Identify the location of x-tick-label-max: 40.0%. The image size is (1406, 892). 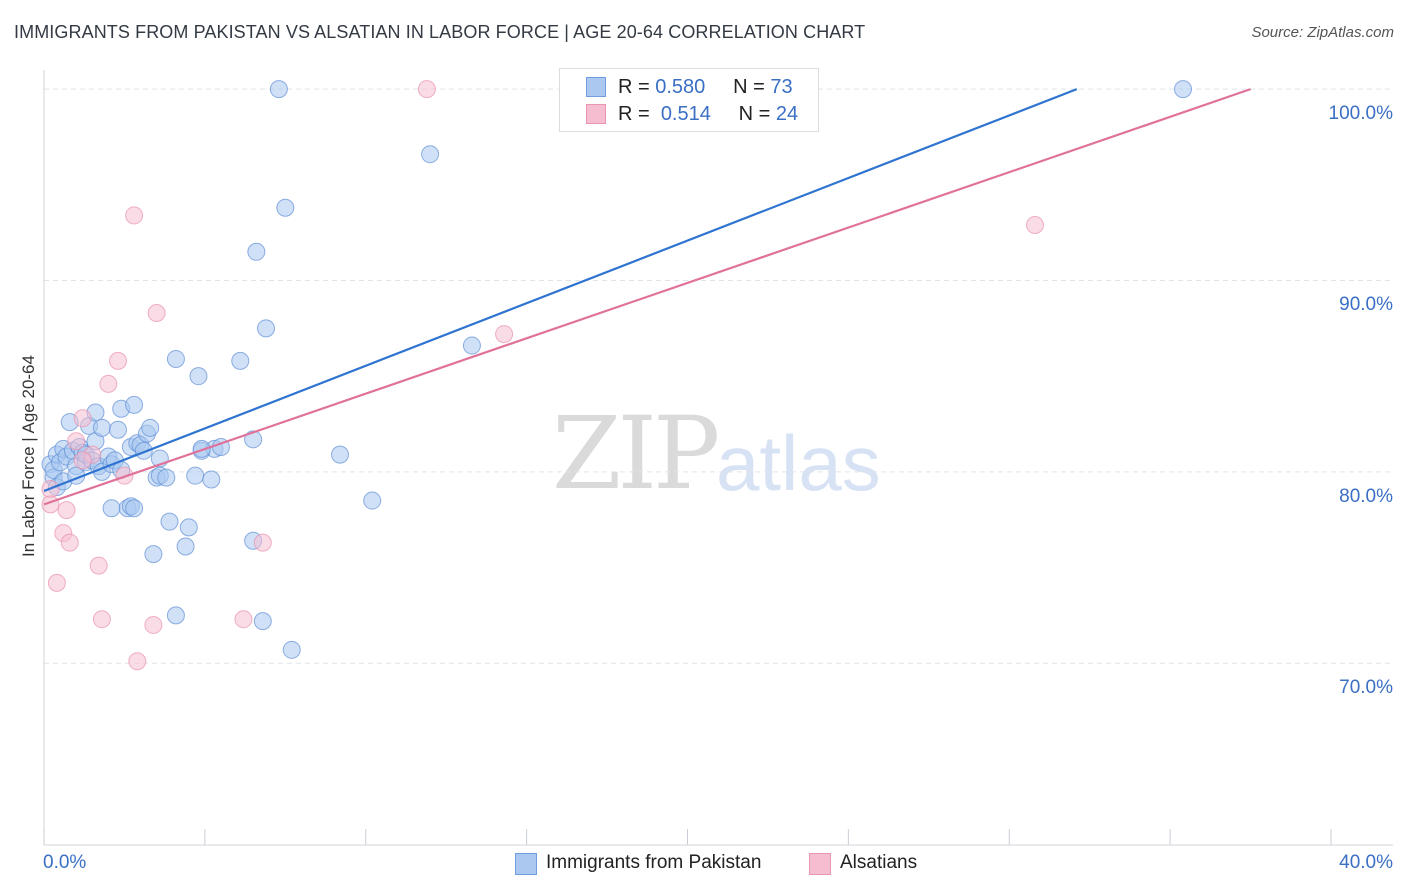
(1366, 862).